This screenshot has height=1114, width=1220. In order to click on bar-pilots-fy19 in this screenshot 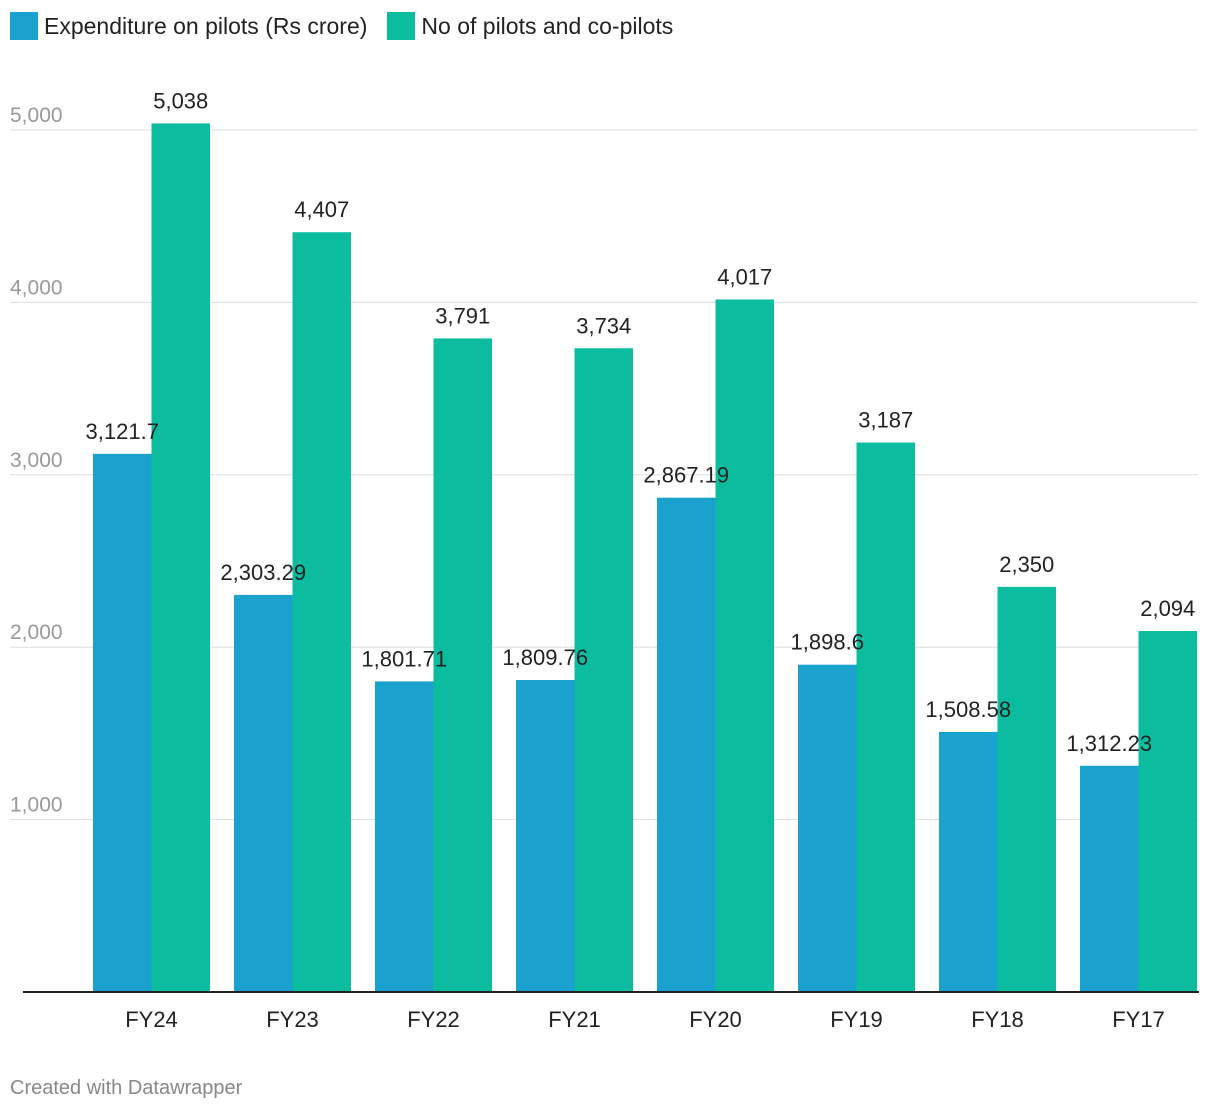, I will do `click(885, 717)`.